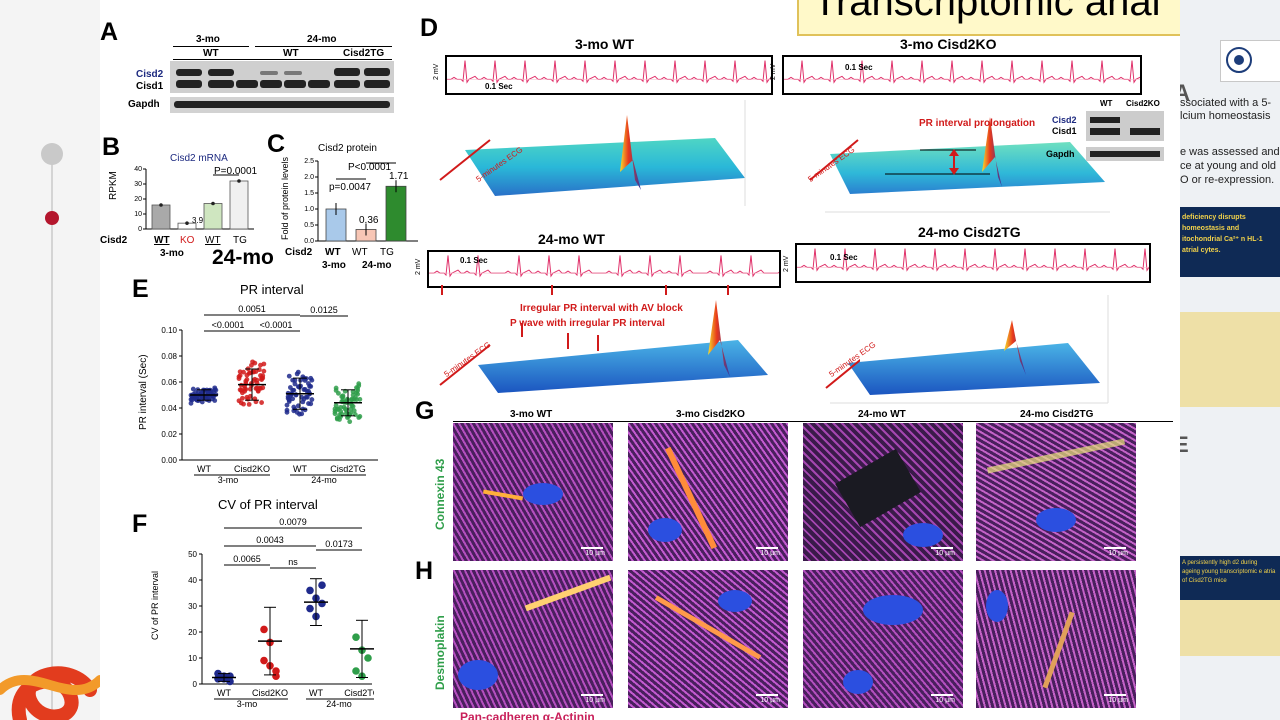 This screenshot has width=1280, height=720. I want to click on micro-col-3: 24-mo Cisd2TG, so click(1057, 414).